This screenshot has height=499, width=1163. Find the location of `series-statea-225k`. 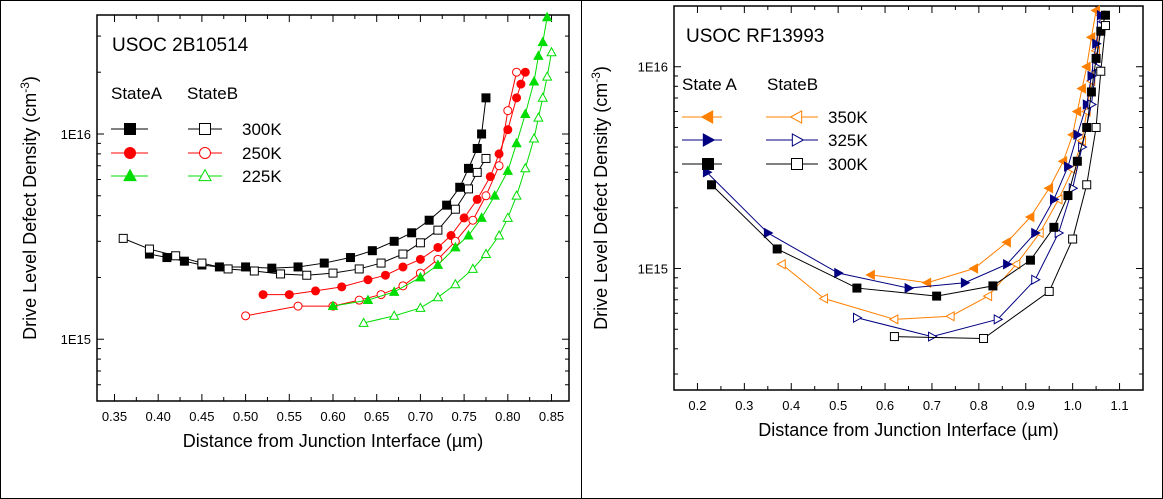

series-statea-225k is located at coordinates (440, 161).